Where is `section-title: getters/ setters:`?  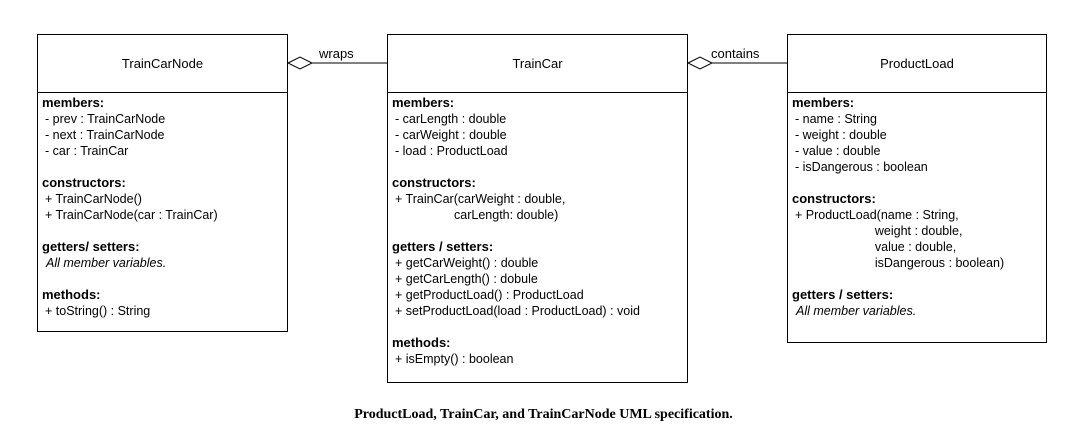 section-title: getters/ setters: is located at coordinates (91, 246).